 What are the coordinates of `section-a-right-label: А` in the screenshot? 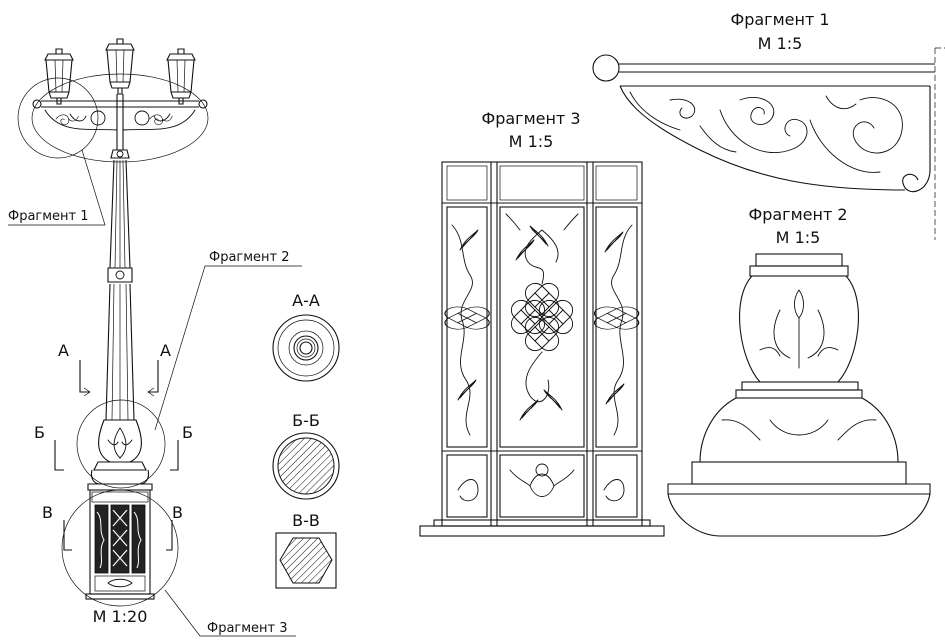 It's located at (165, 350).